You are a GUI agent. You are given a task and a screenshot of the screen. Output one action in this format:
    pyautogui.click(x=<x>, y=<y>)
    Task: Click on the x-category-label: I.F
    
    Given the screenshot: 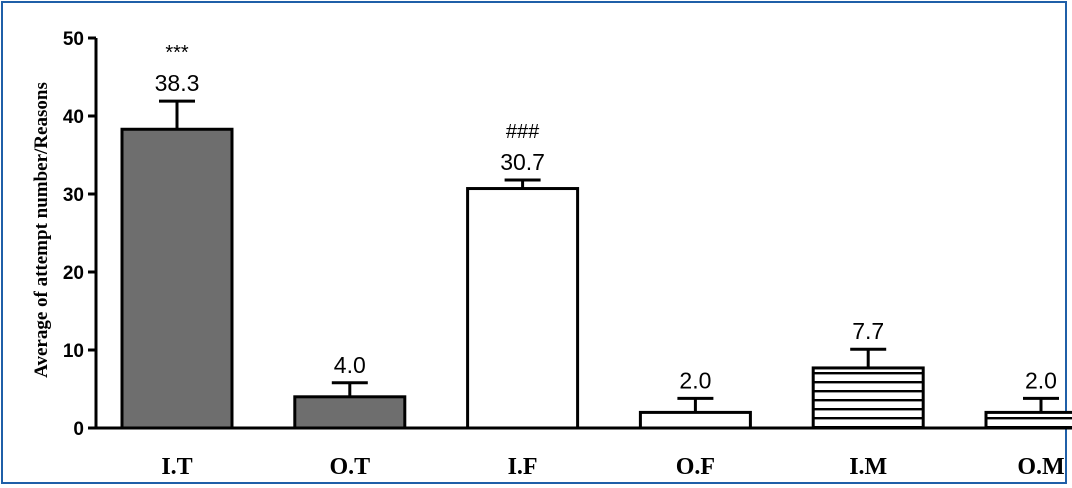 What is the action you would take?
    pyautogui.click(x=523, y=467)
    